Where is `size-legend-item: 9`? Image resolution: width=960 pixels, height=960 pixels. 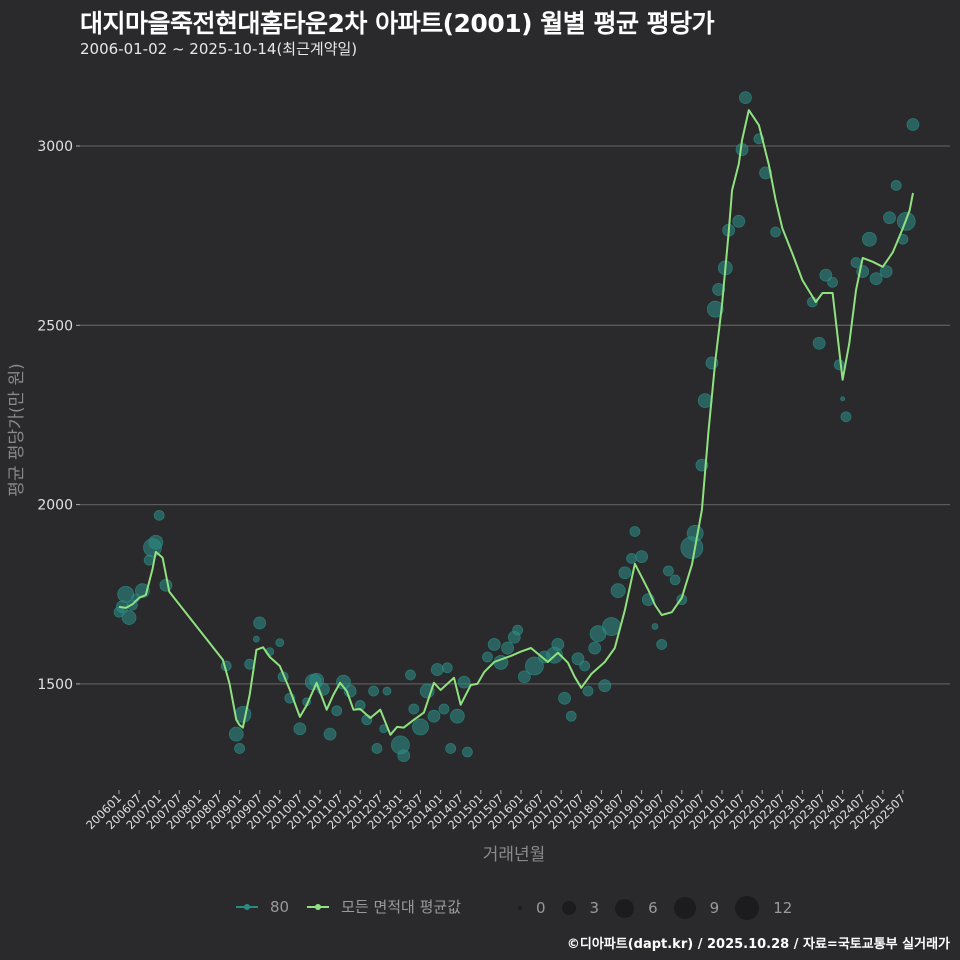
size-legend-item: 9 is located at coordinates (696, 908).